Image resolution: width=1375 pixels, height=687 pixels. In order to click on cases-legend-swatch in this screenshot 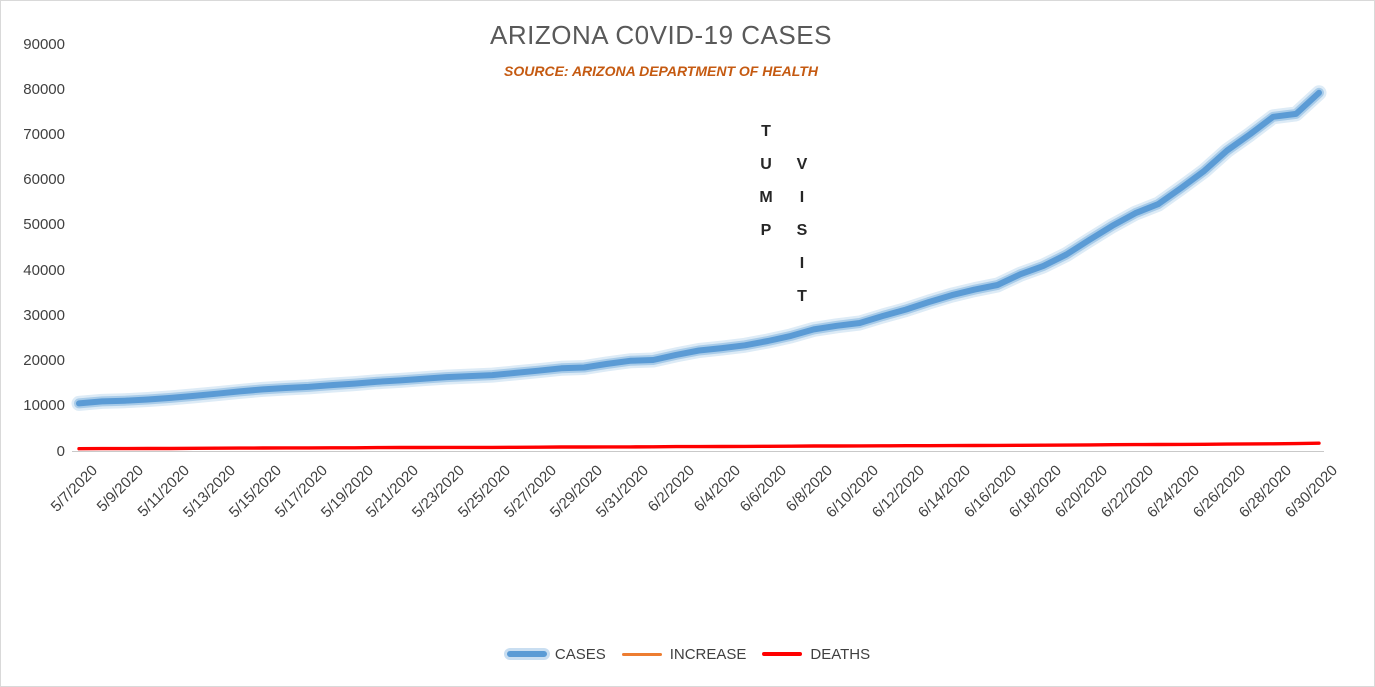, I will do `click(526, 654)`.